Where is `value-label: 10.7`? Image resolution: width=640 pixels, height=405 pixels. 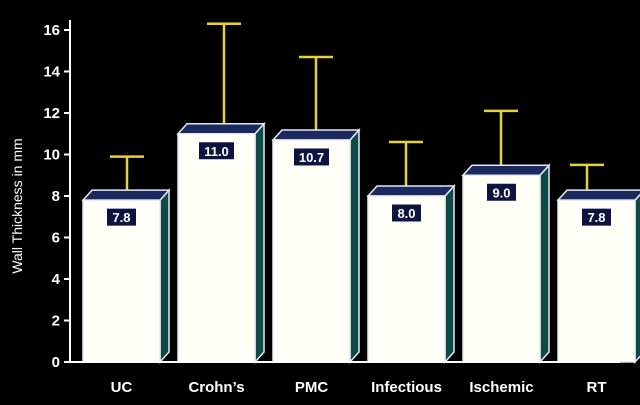
value-label: 10.7 is located at coordinates (311, 157).